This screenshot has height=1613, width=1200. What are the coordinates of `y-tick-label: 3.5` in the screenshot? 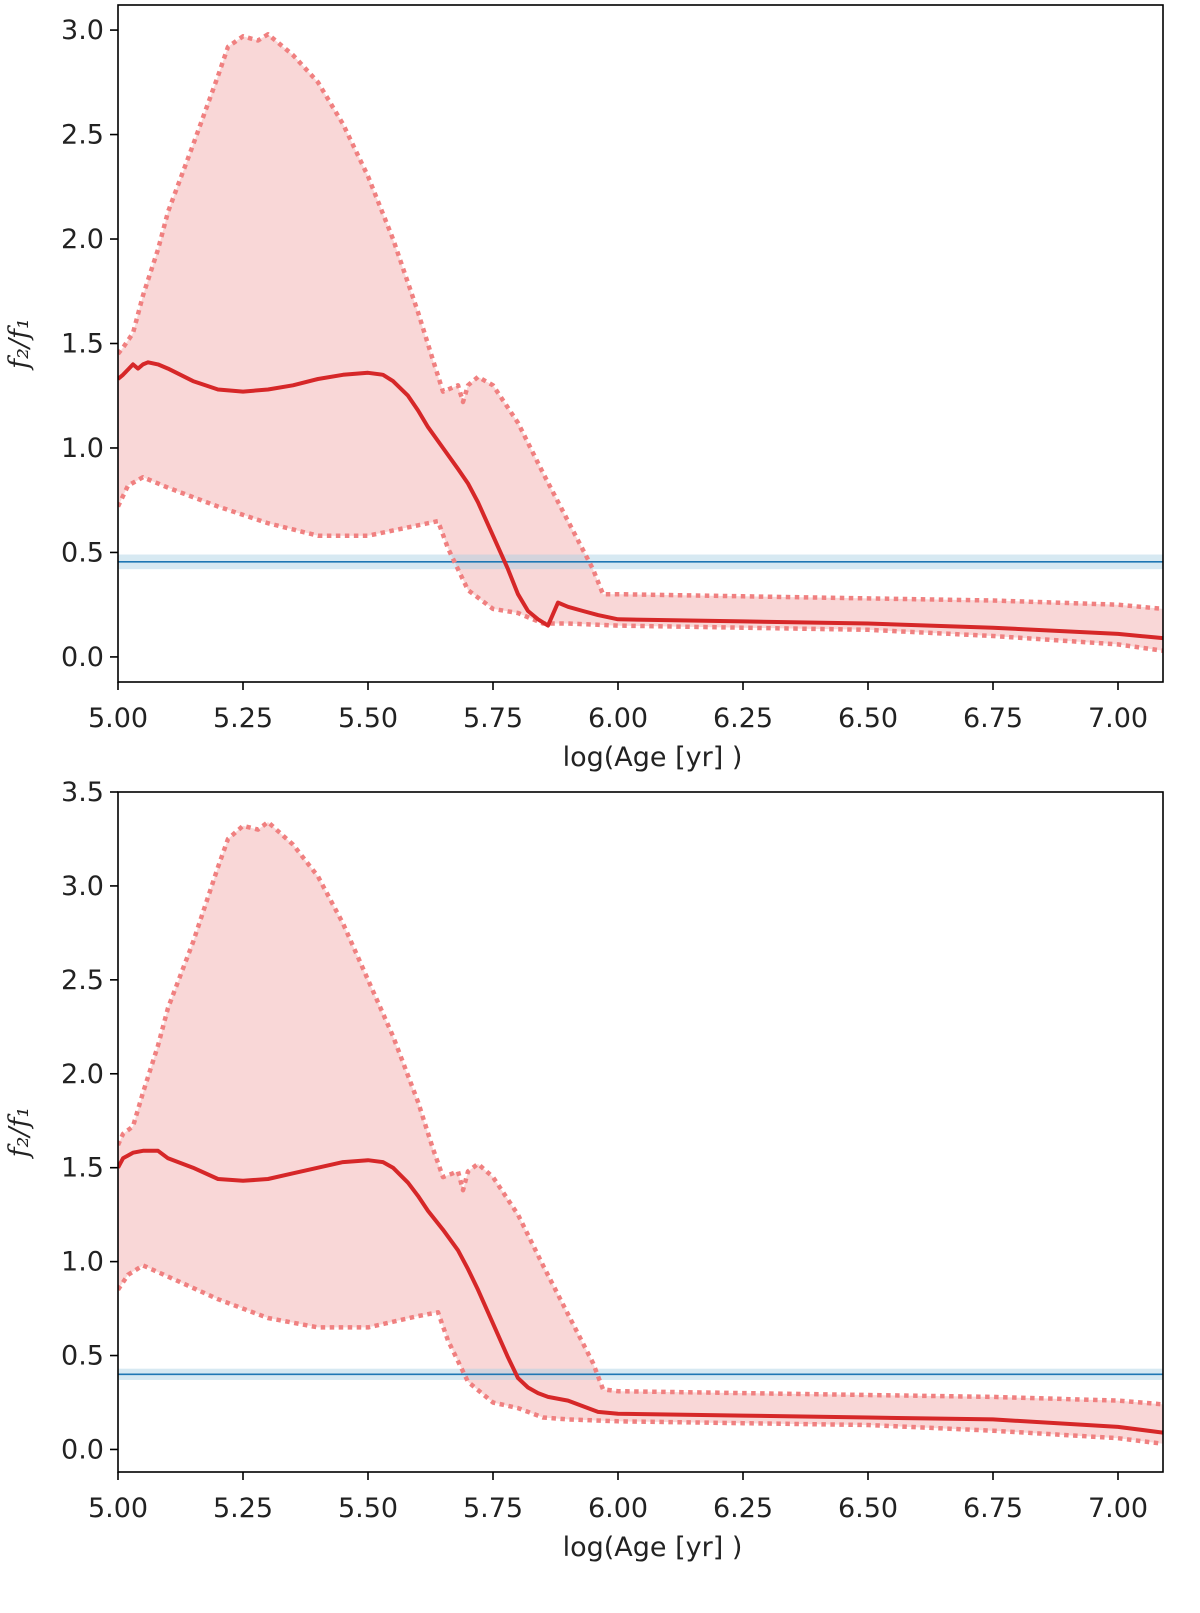 It's located at (82, 792).